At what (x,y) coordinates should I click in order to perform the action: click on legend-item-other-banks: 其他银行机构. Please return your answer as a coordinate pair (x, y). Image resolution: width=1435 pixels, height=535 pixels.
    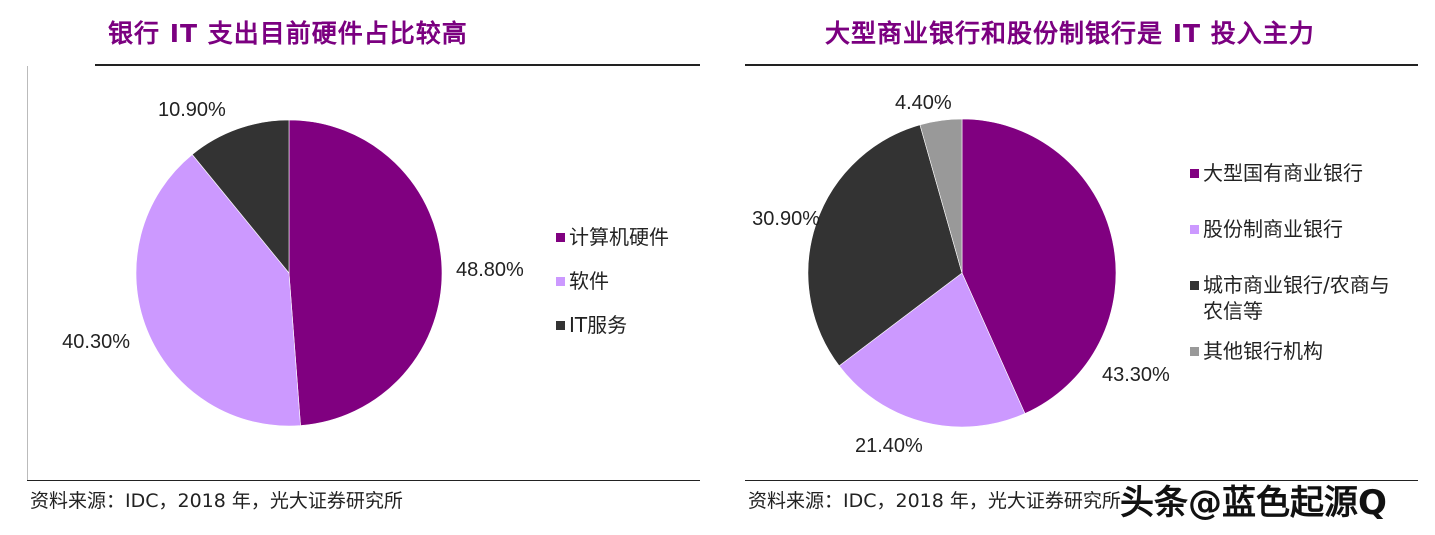
    Looking at the image, I should click on (1297, 351).